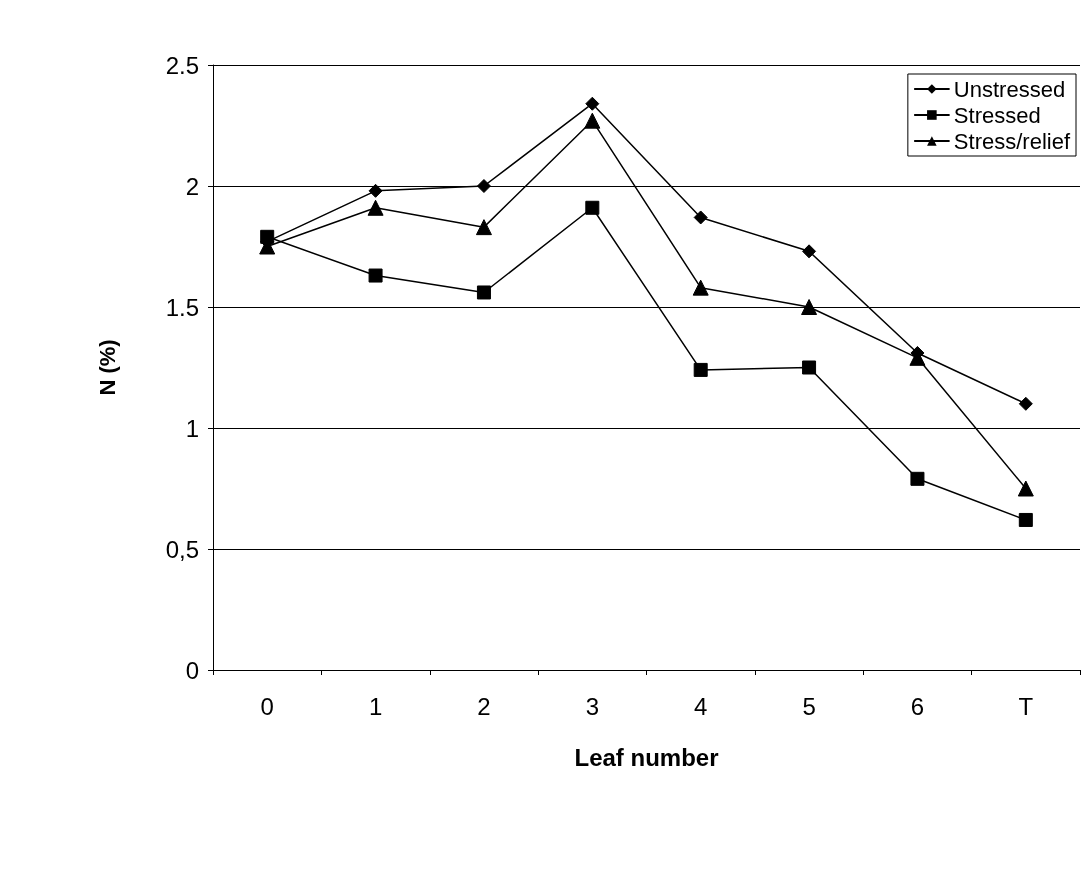 Image resolution: width=1092 pixels, height=879 pixels. I want to click on y-axis-title: N (%), so click(107, 367).